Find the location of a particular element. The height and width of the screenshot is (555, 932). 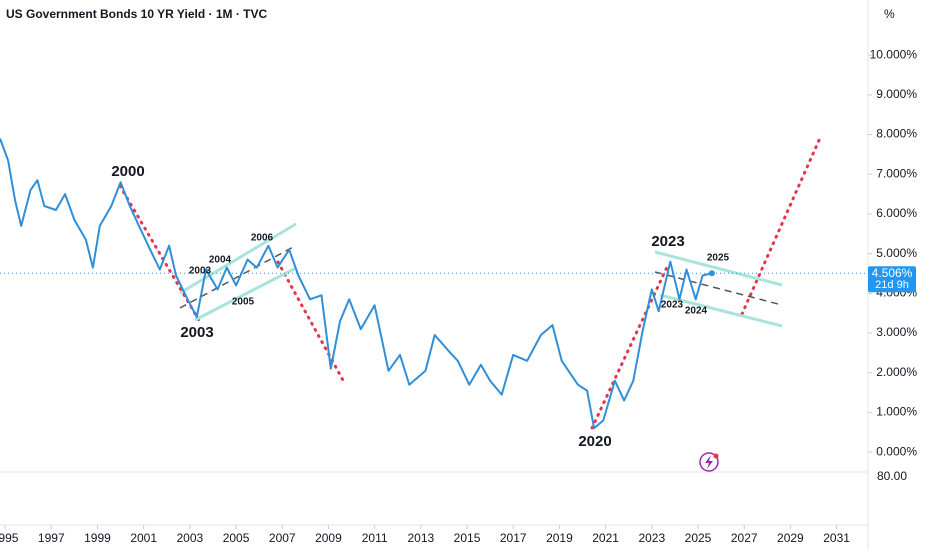

annotation: 2000 is located at coordinates (127, 171).